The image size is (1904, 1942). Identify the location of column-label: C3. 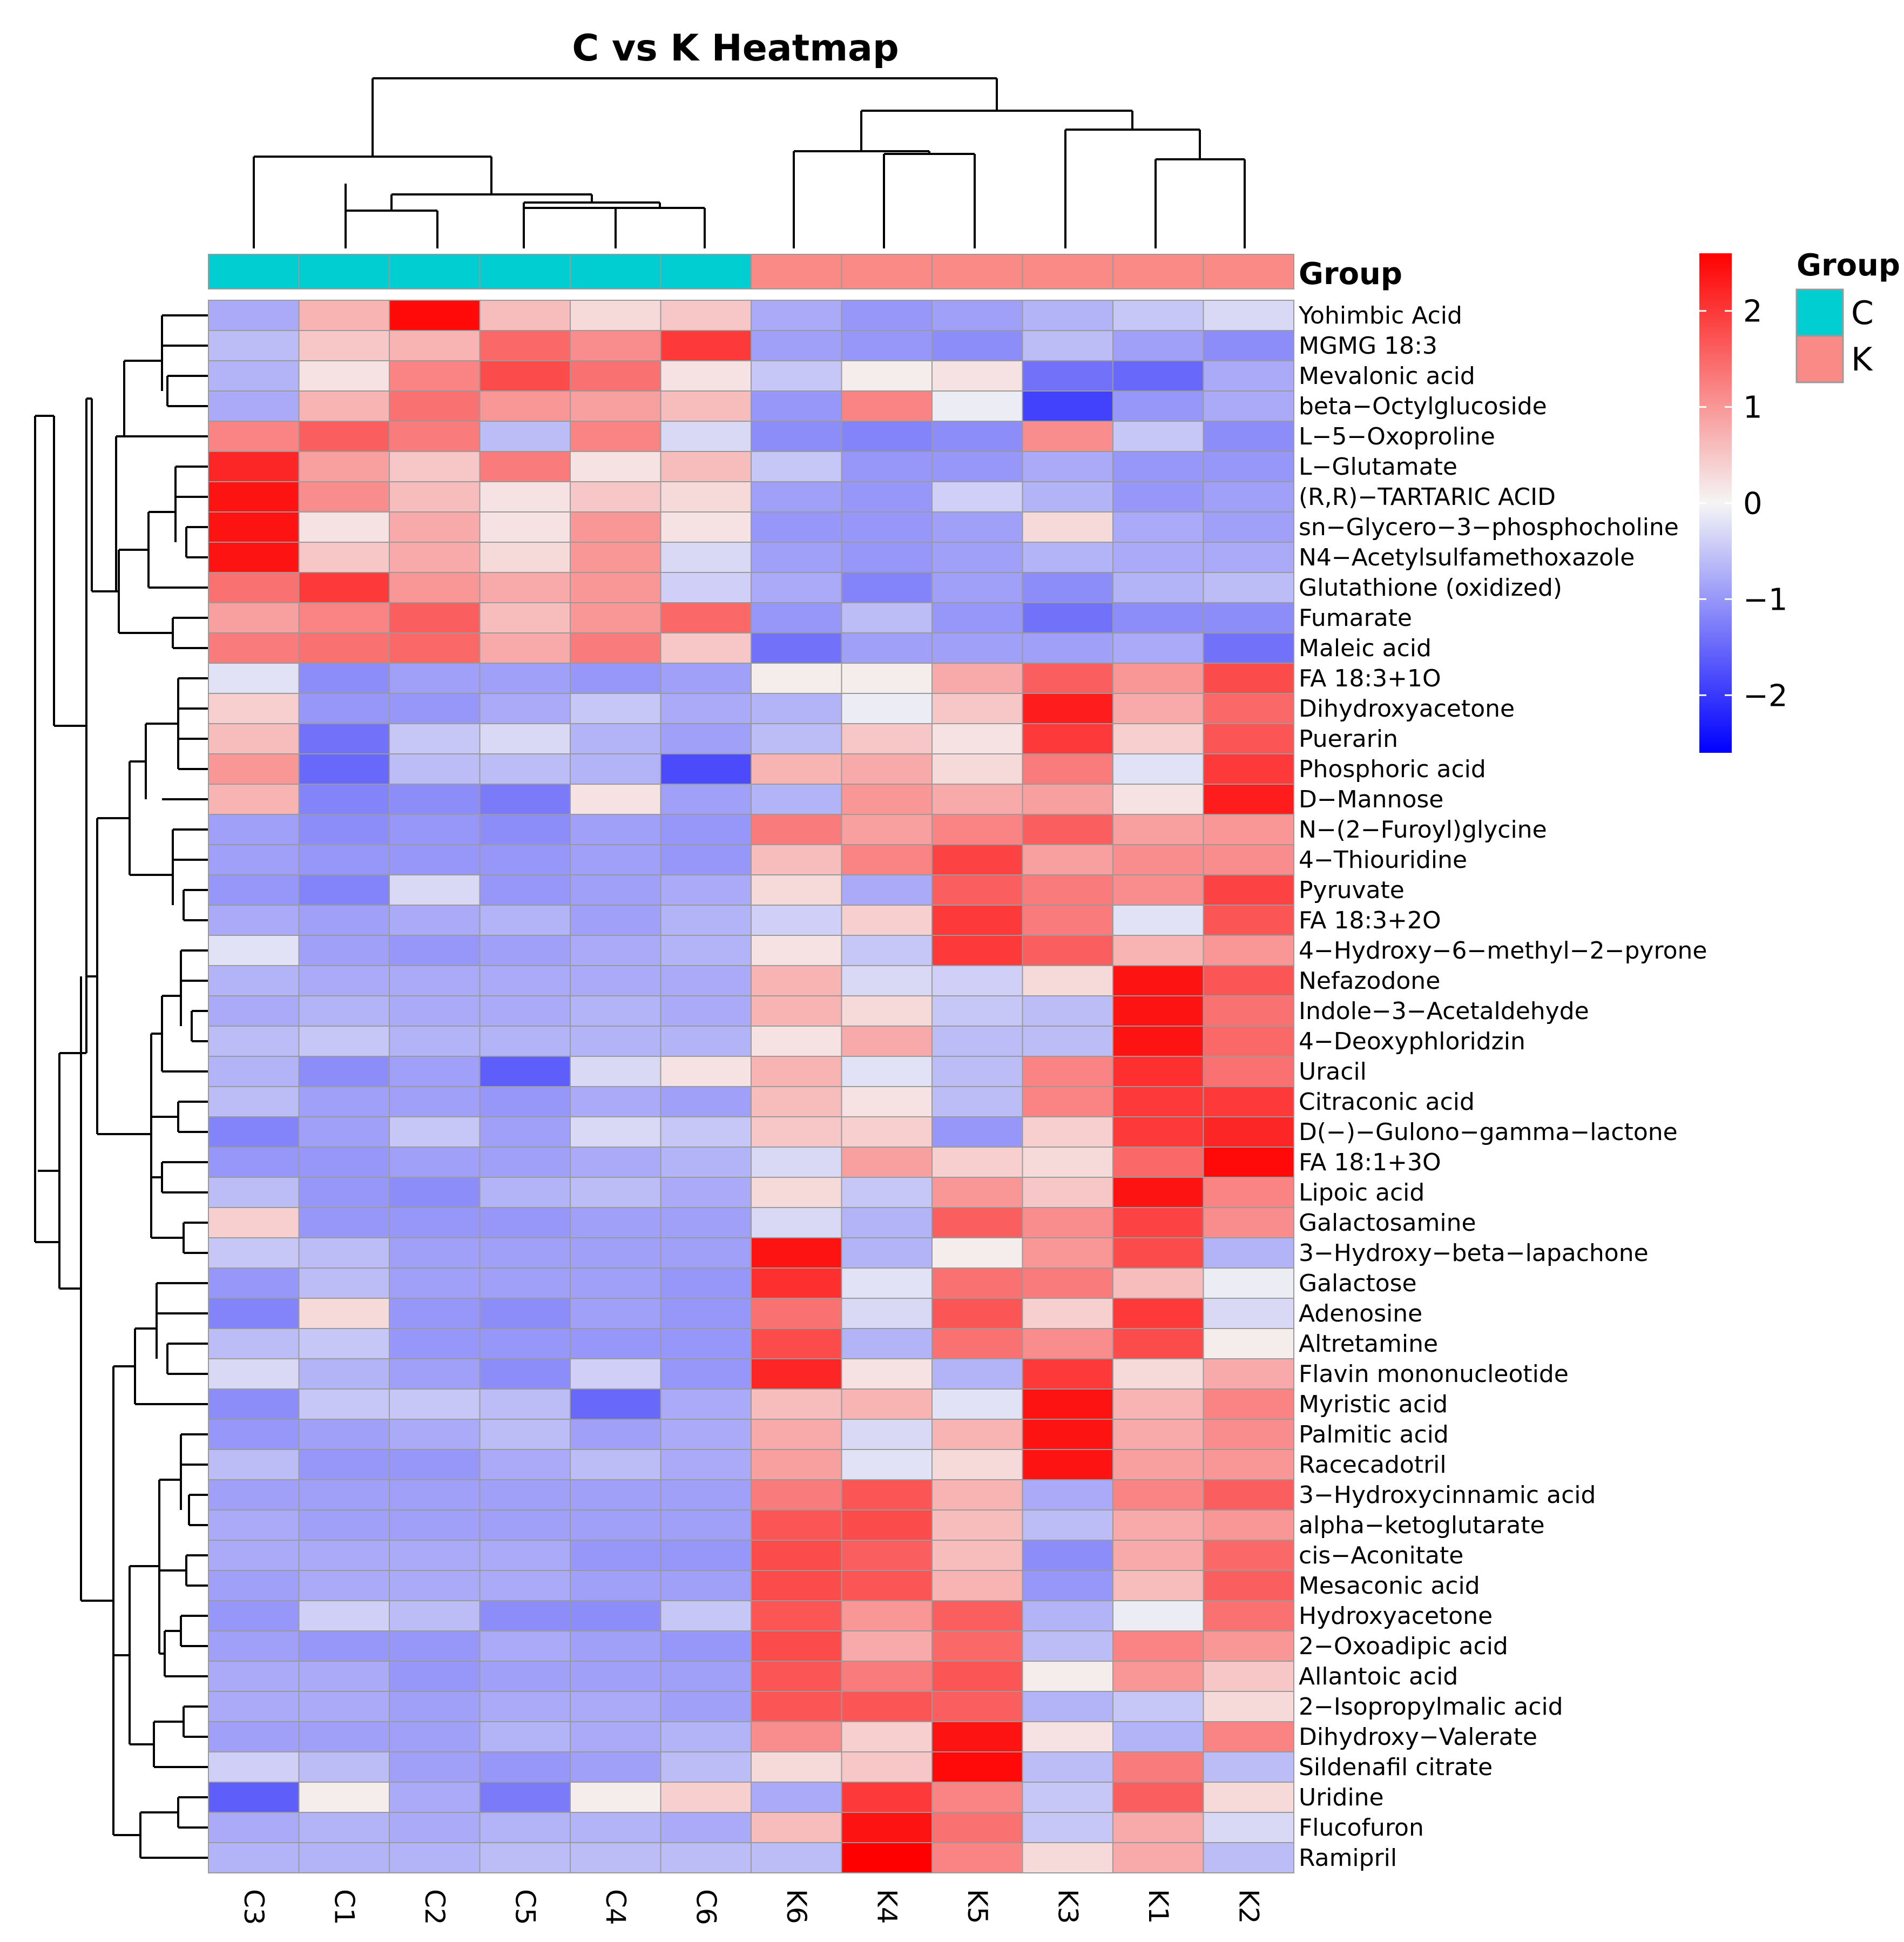
(253, 1907).